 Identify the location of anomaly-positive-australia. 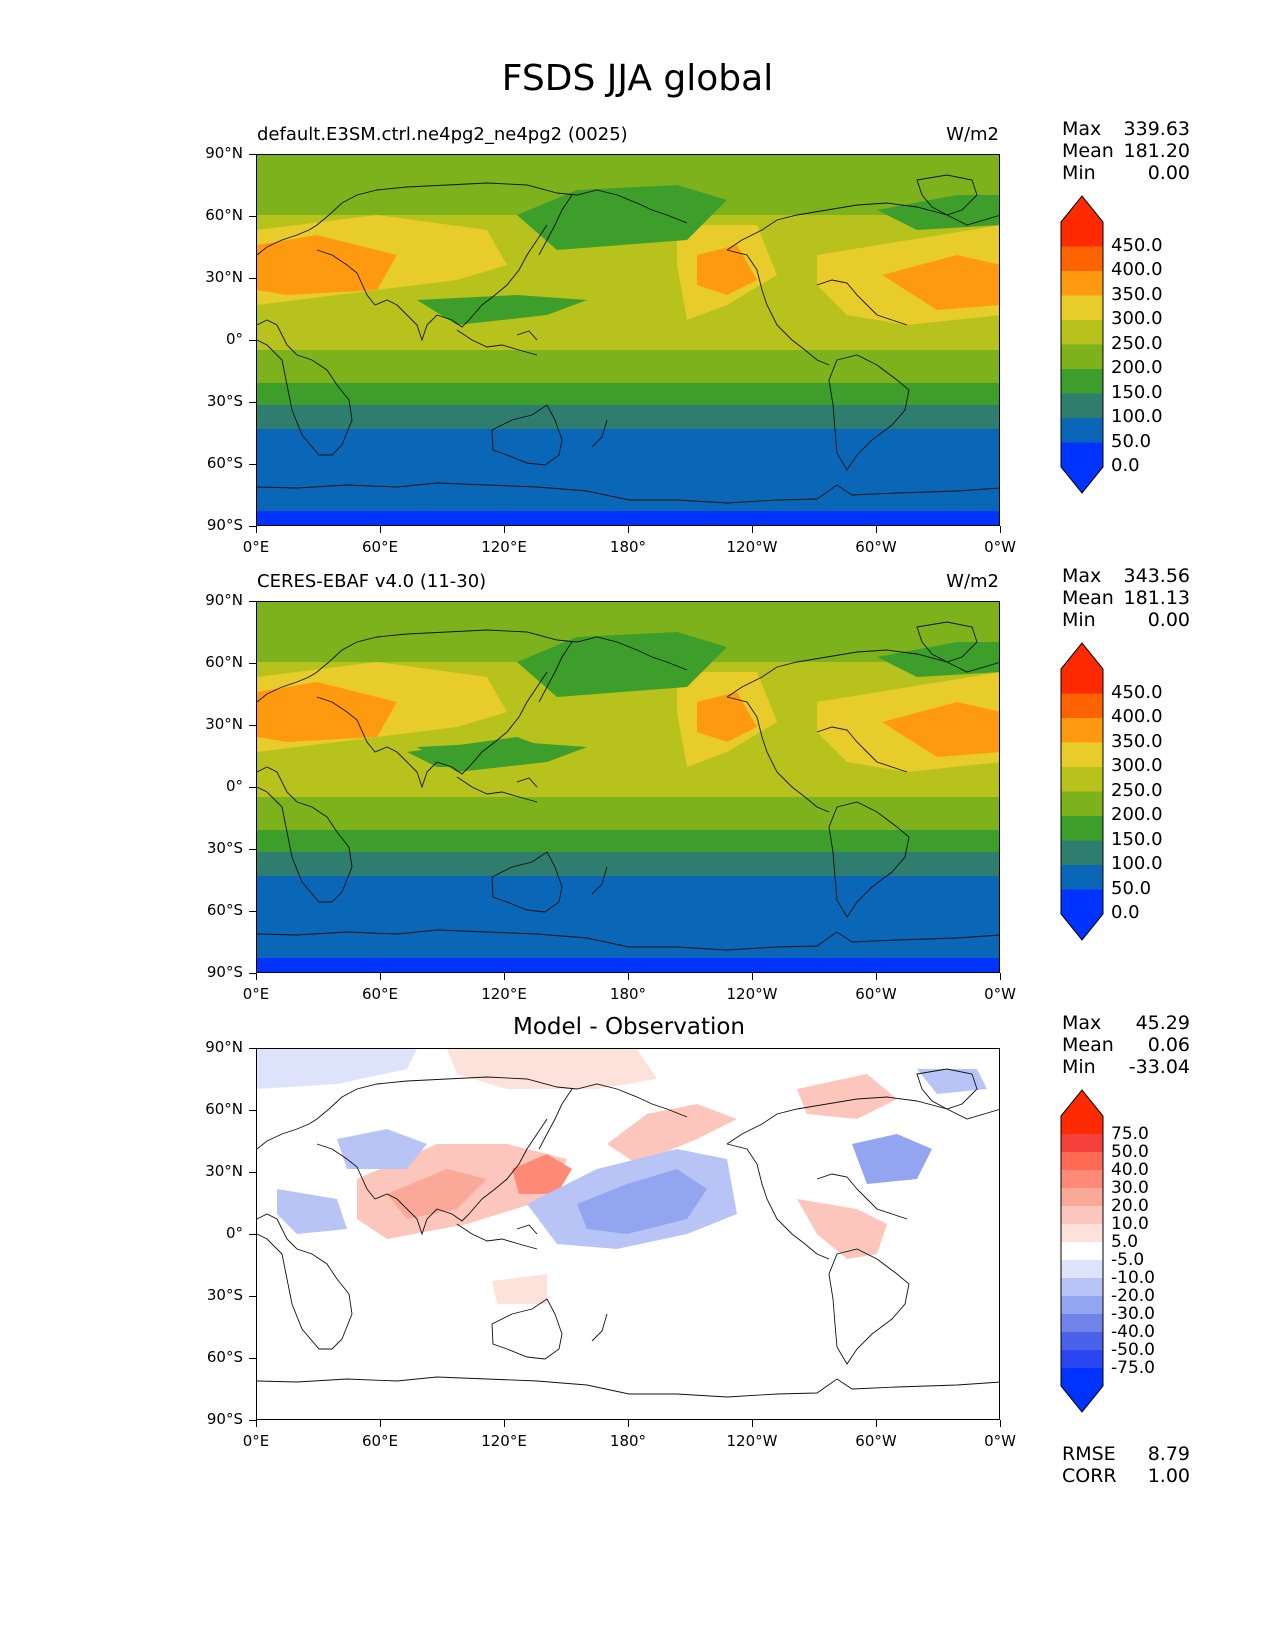
(519, 1289).